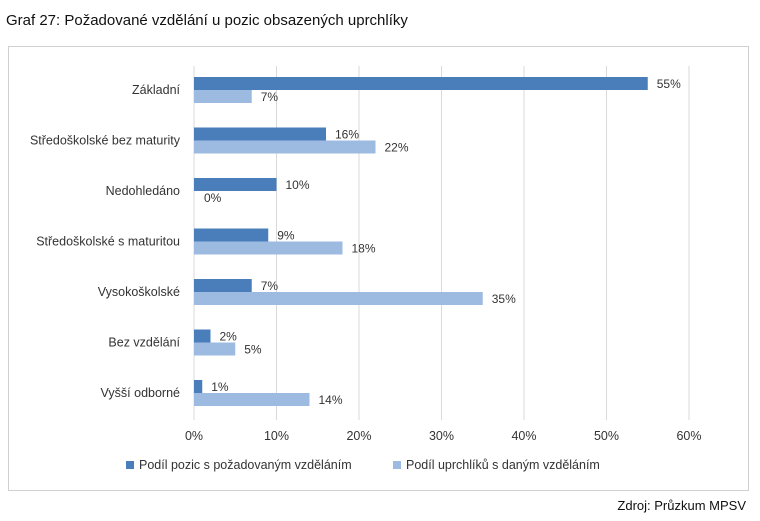  I want to click on x-tick-label-30: 30%, so click(441, 436).